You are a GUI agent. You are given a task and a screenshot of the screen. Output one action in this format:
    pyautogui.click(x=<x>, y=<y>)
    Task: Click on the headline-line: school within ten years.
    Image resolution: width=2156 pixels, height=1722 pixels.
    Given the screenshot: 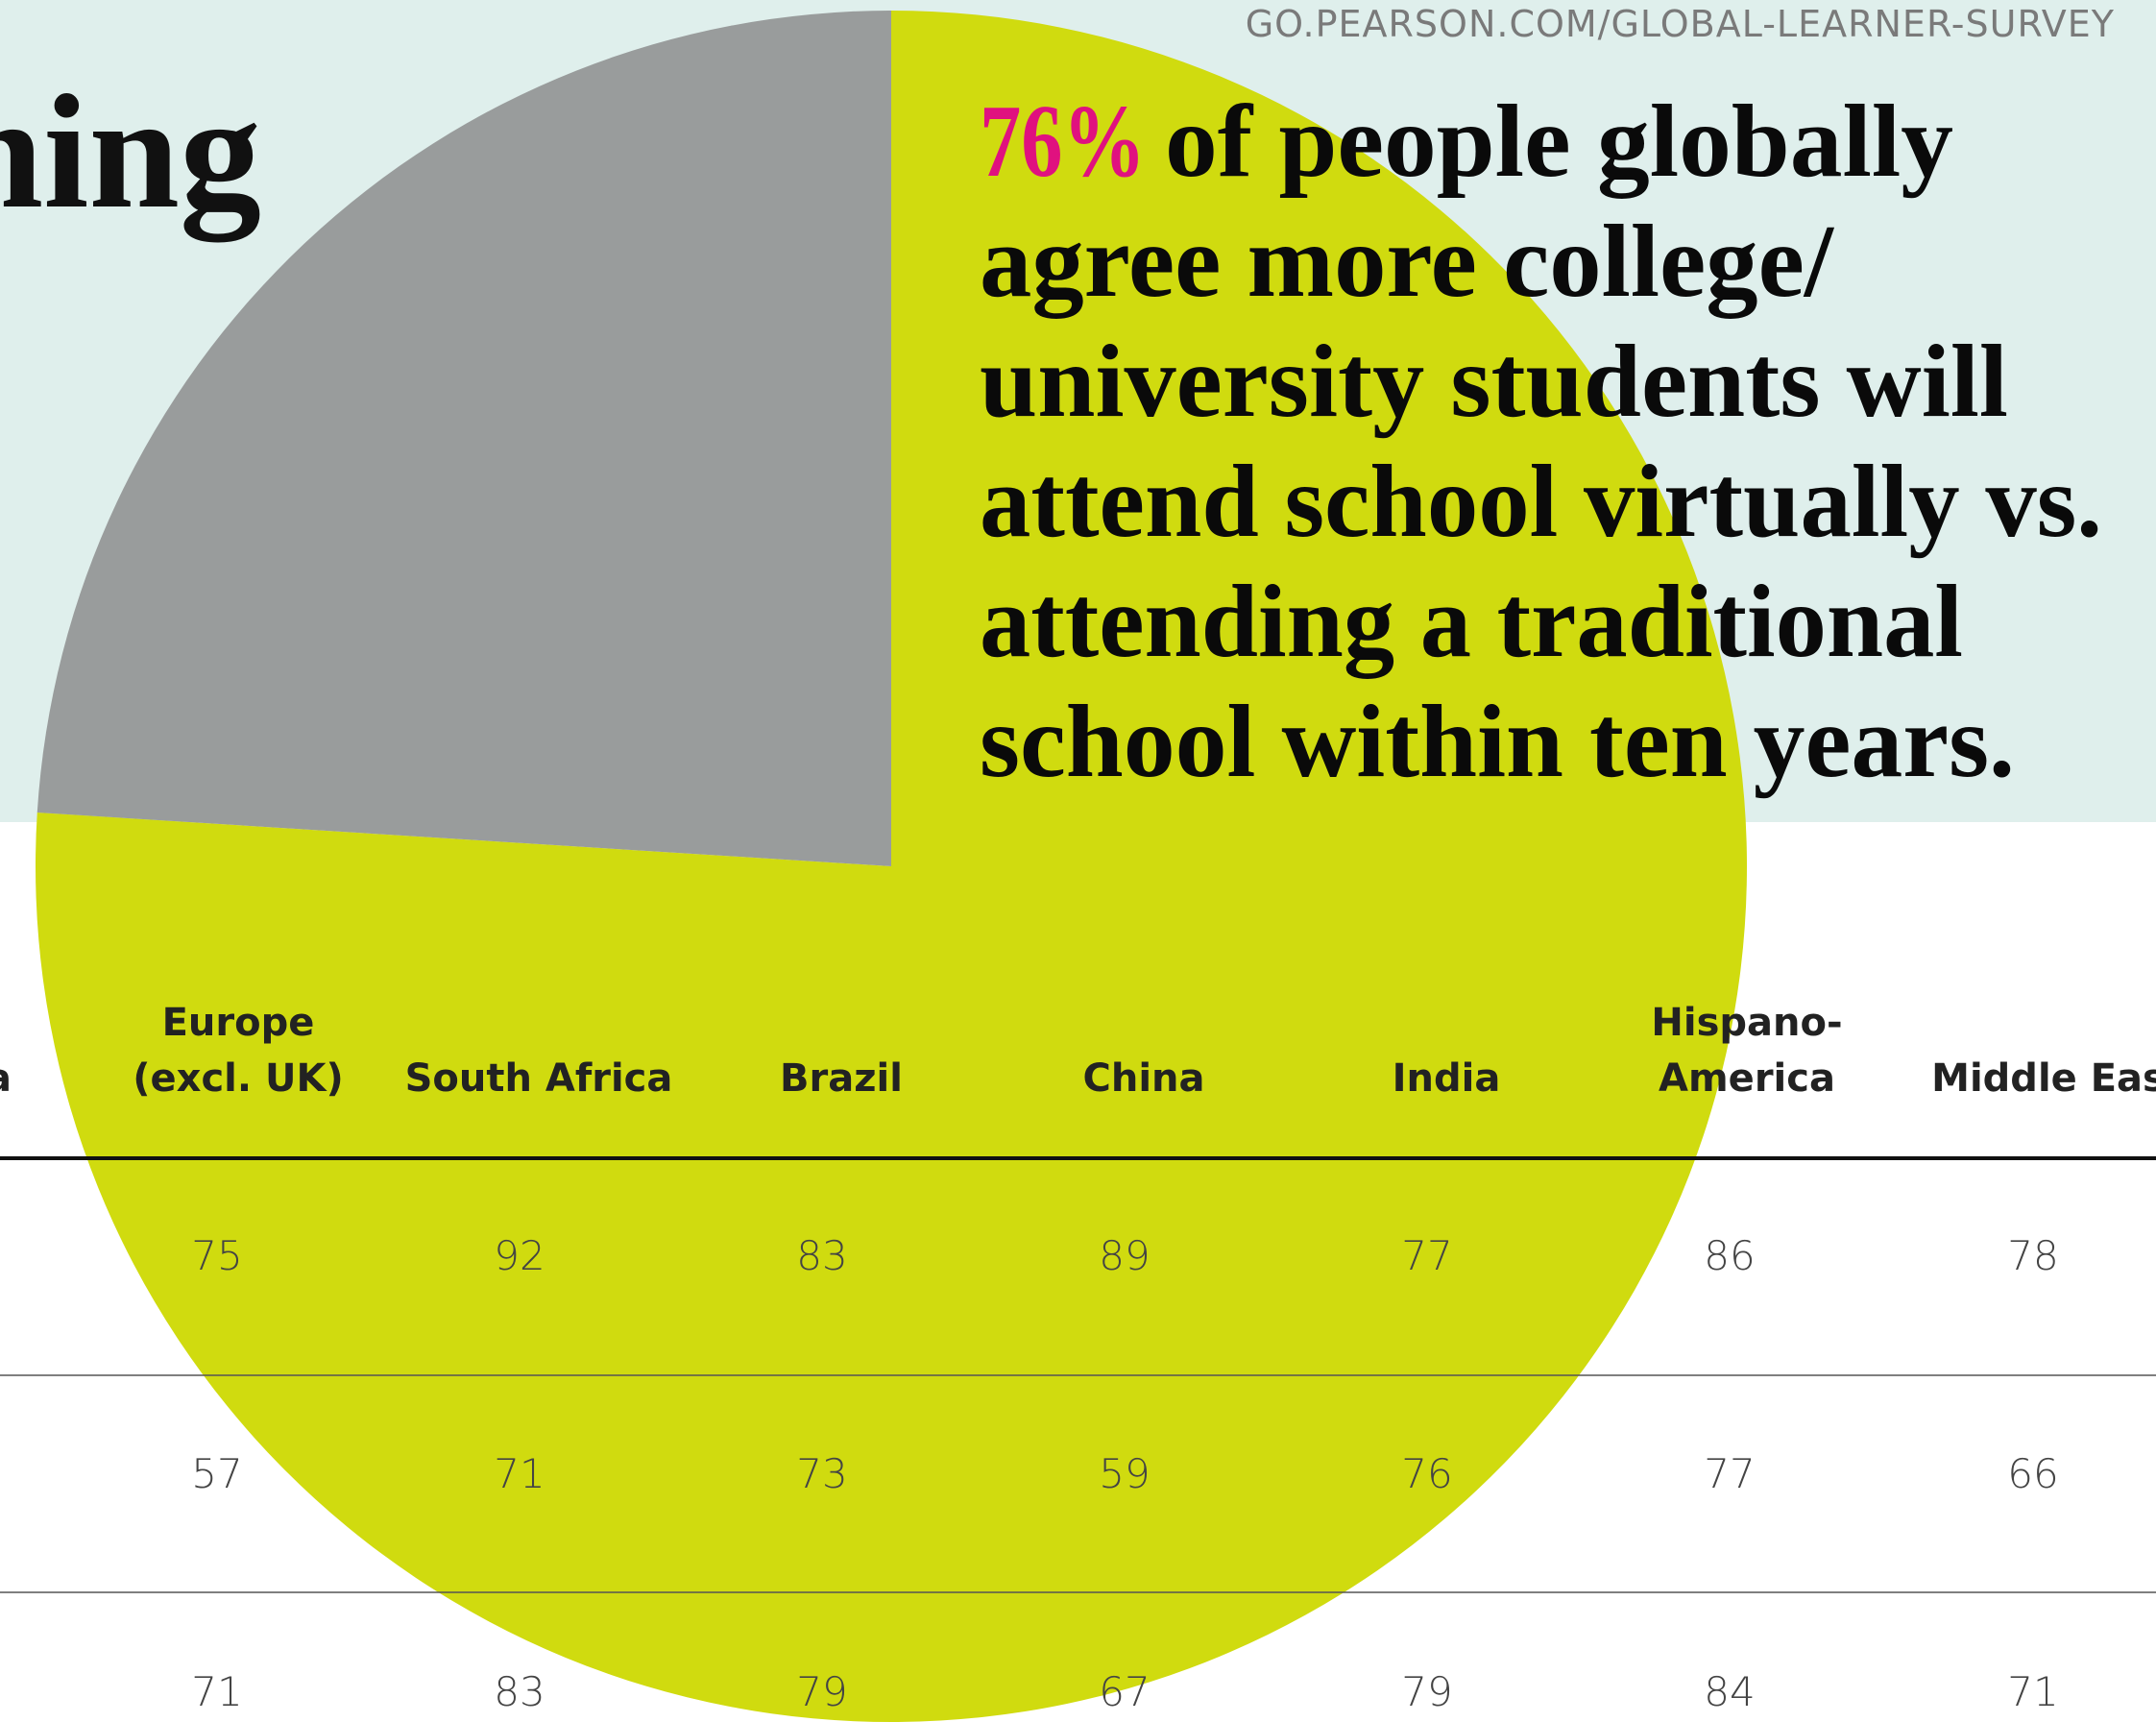 What is the action you would take?
    pyautogui.click(x=1498, y=742)
    